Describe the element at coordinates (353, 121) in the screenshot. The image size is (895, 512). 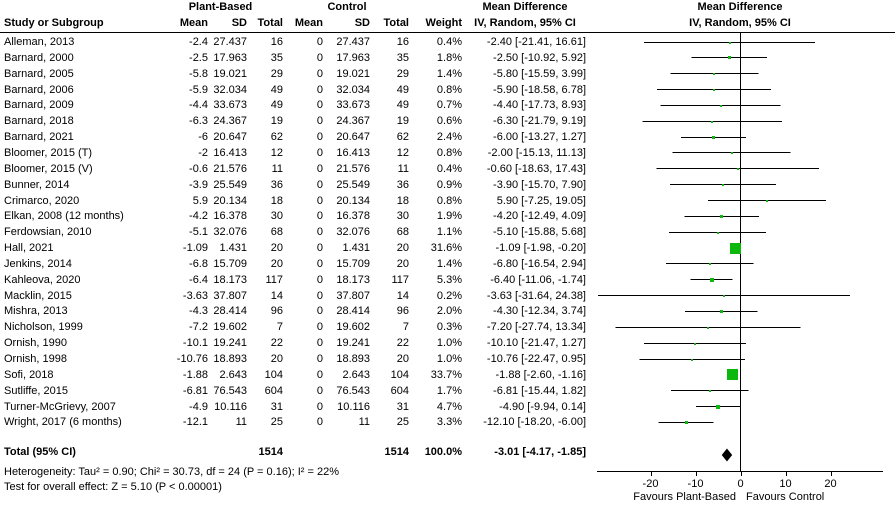
I see `sd-control: 24.367` at that location.